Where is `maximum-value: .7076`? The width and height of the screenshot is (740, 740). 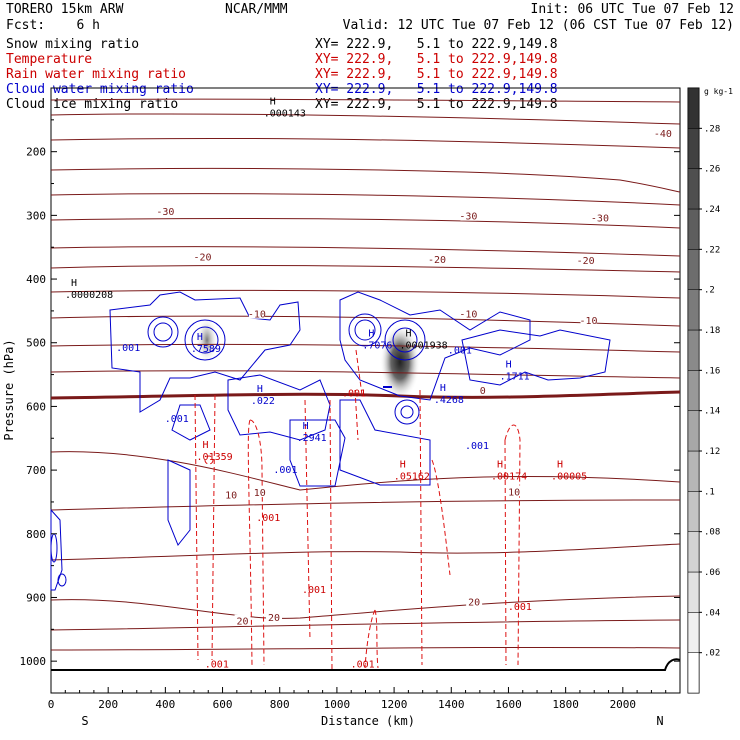 maximum-value: .7076 is located at coordinates (377, 346).